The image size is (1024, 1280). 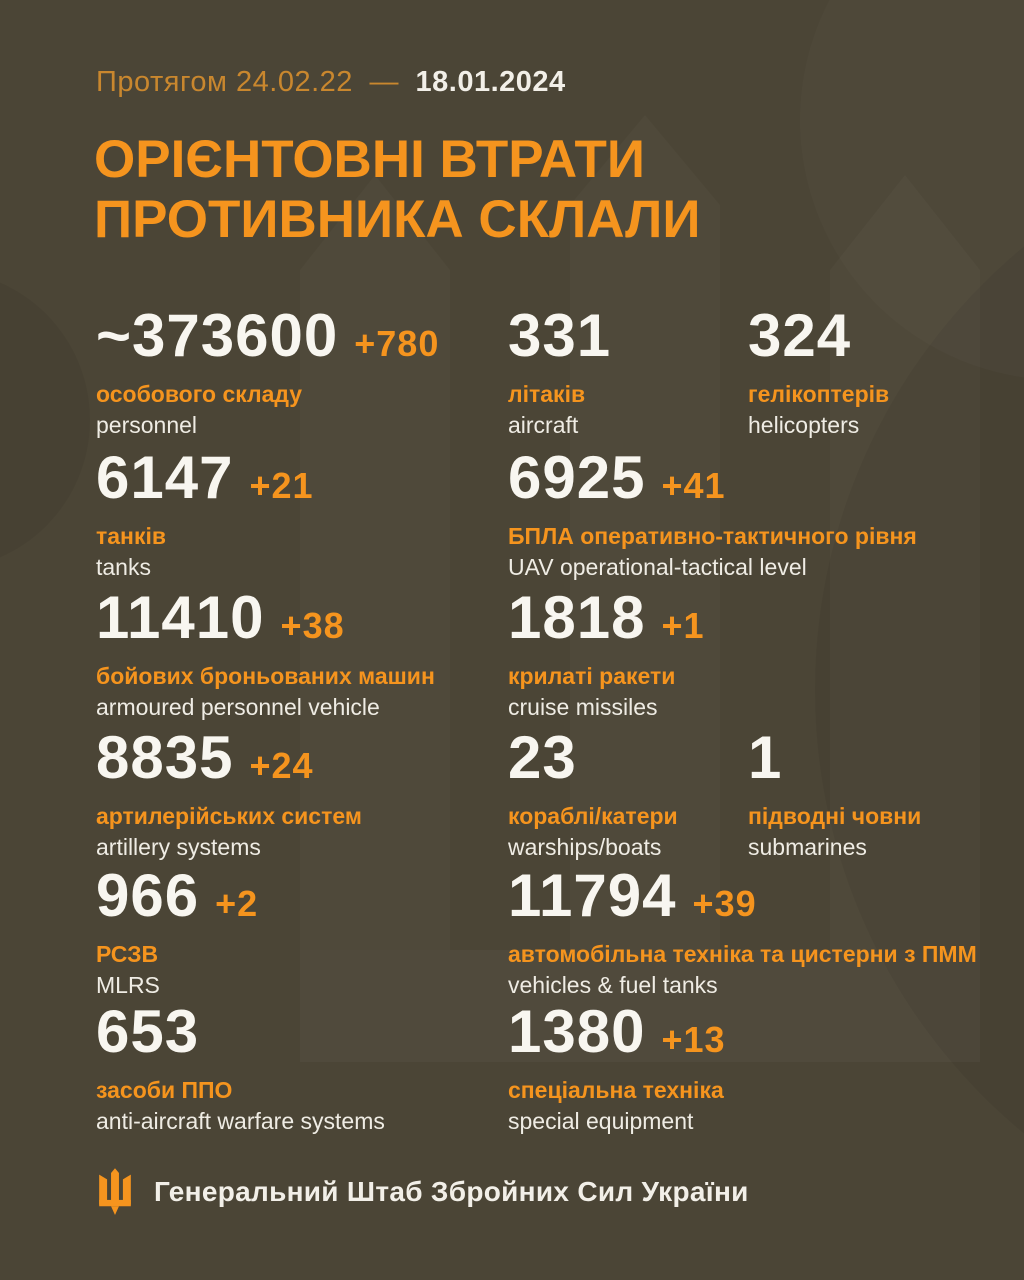 What do you see at coordinates (628, 794) in the screenshot?
I see `stat-warships: 23 кораблі/катери warships/boats` at bounding box center [628, 794].